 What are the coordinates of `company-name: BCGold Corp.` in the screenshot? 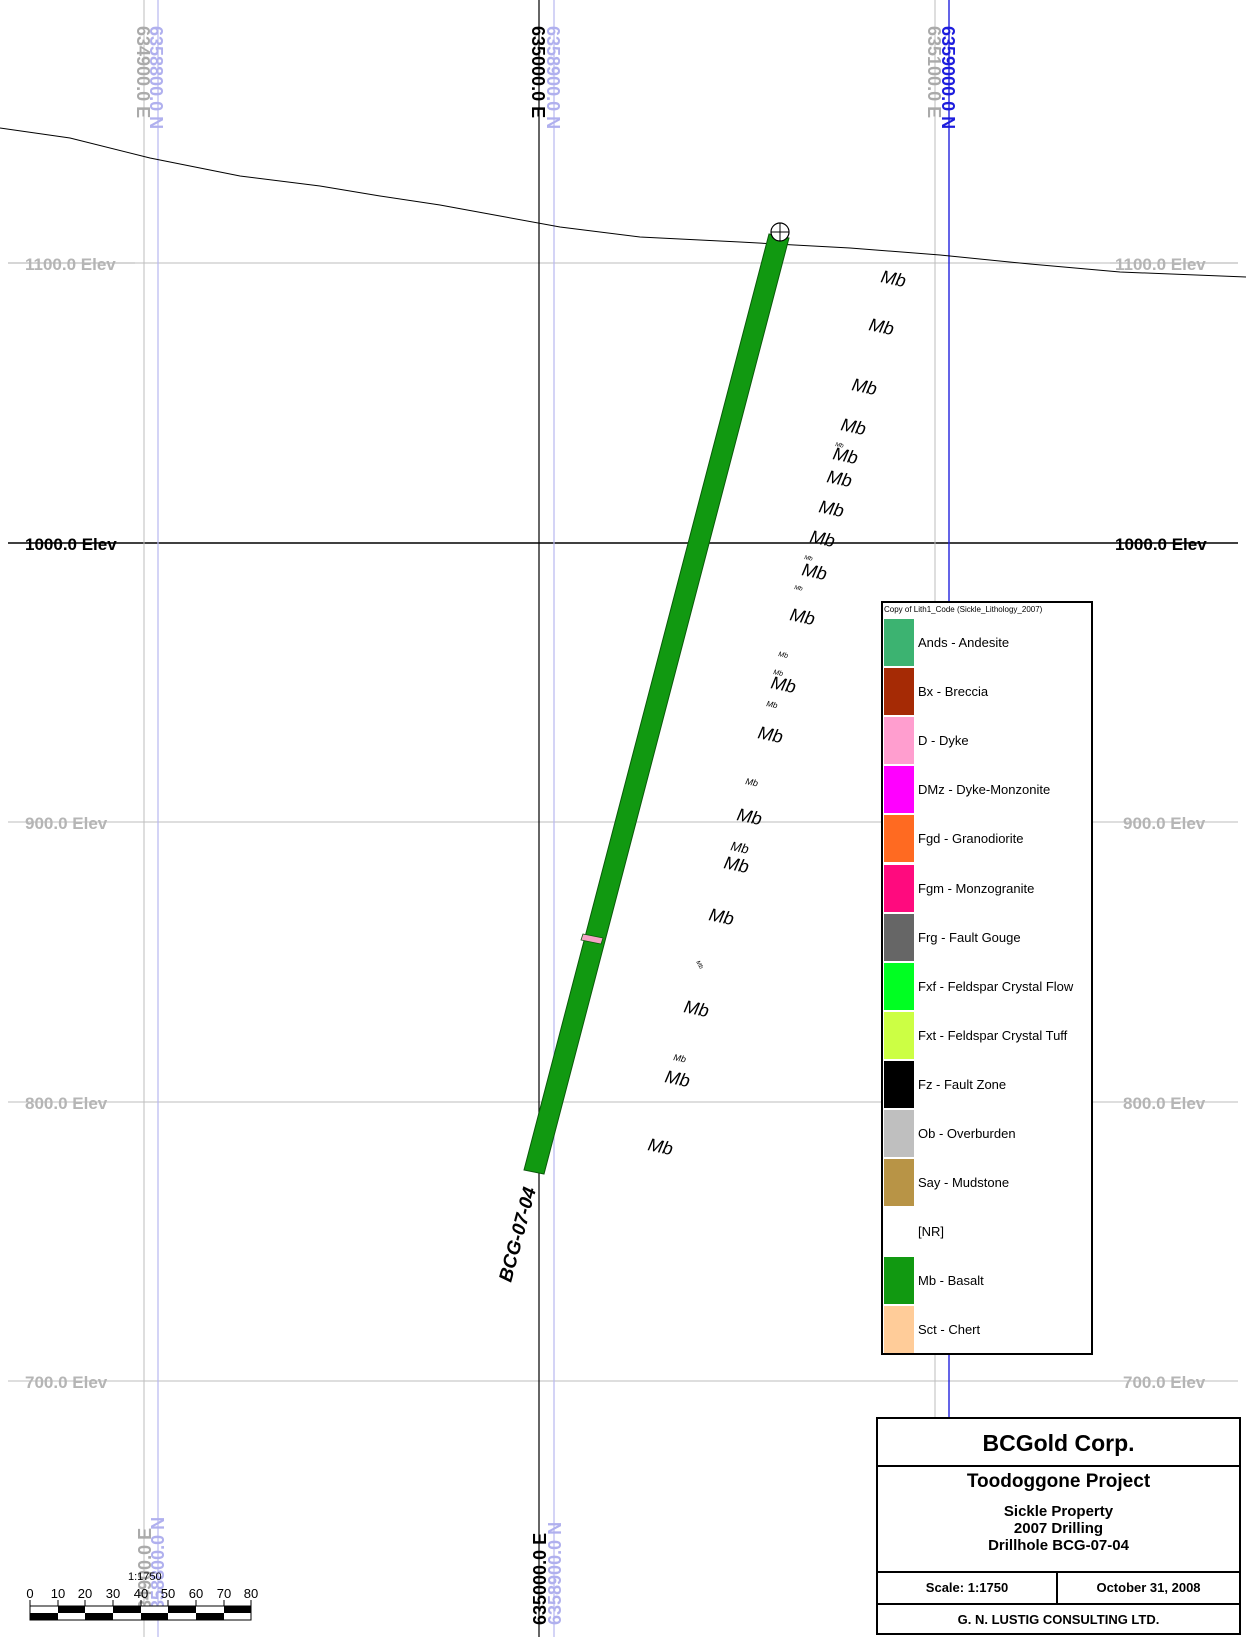 It's located at (1058, 1443).